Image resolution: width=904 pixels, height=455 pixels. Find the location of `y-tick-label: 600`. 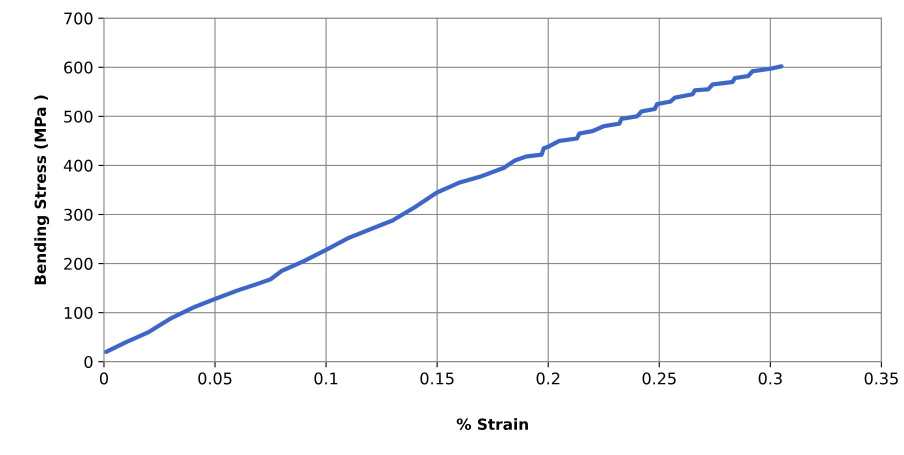

y-tick-label: 600 is located at coordinates (78, 67).